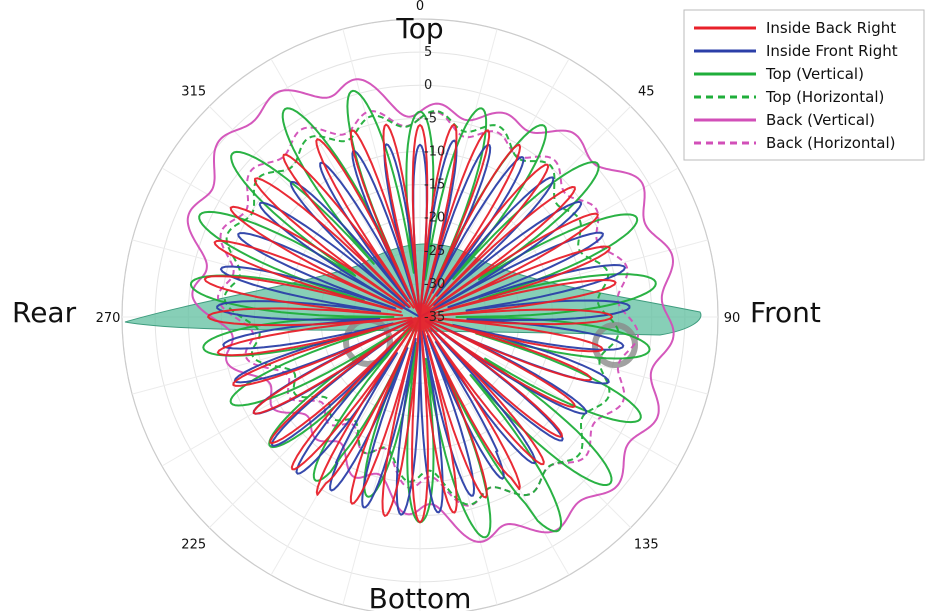 This screenshot has height=611, width=930. Describe the element at coordinates (832, 51) in the screenshot. I see `legend-label: Inside Front Right` at that location.